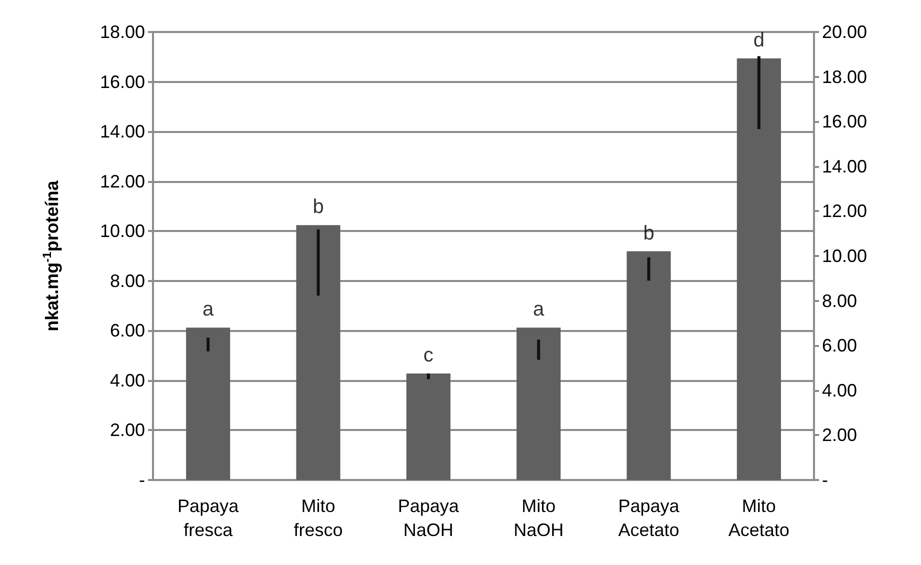  Describe the element at coordinates (429, 518) in the screenshot. I see `x-tick-label: Papaya NaOH` at that location.